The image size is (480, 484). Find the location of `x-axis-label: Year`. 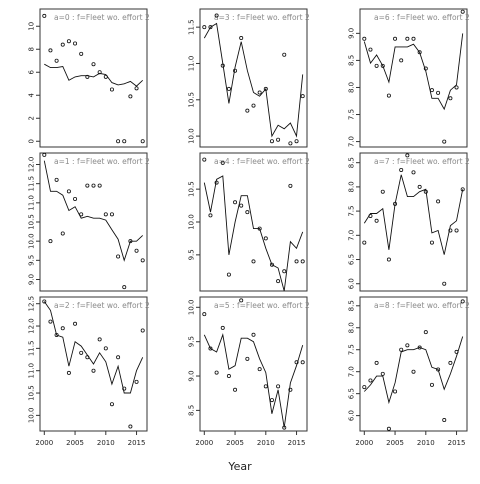

x-axis-label: Year is located at coordinates (239, 466).